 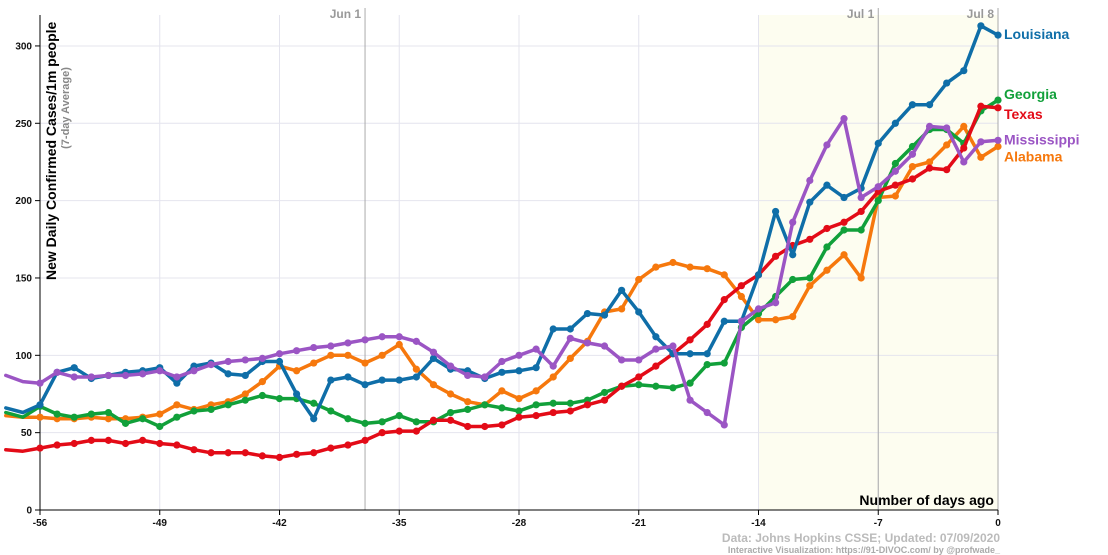 I want to click on x-axis-label: Number of days ago, so click(x=926, y=500).